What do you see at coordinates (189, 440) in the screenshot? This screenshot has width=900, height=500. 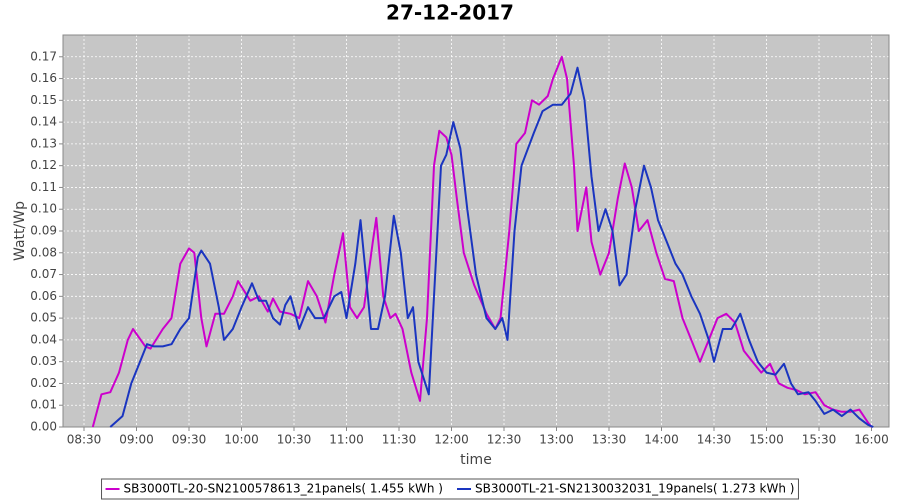 I see `x-tick-label: 09:30` at bounding box center [189, 440].